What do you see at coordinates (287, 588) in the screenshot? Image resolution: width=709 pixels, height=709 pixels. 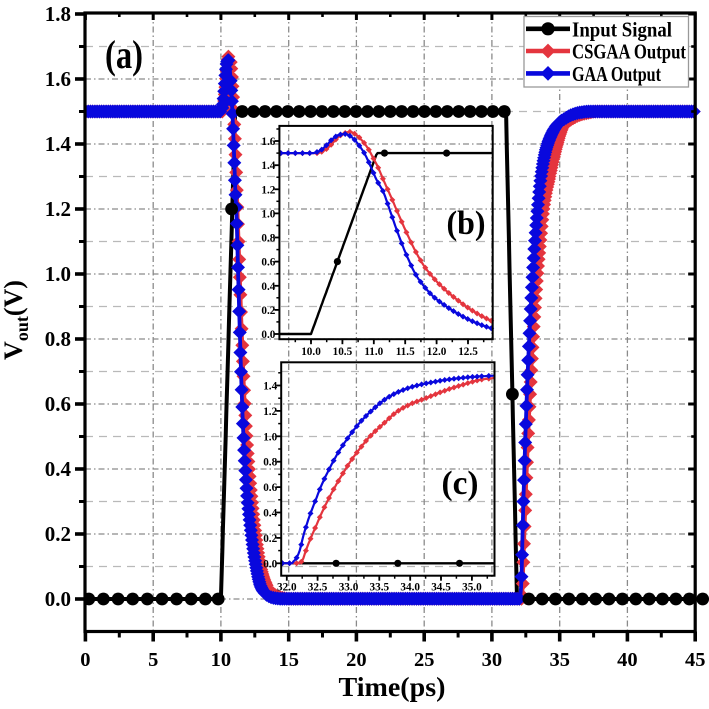 I see `svg-text: 32.0` at bounding box center [287, 588].